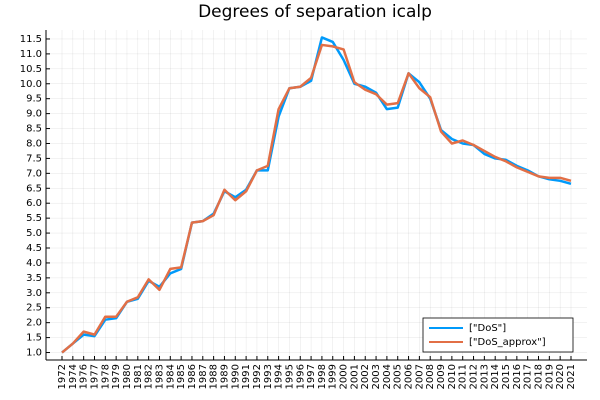 This screenshot has height=400, width=600. I want to click on x-tick-label: 1997, so click(311, 376).